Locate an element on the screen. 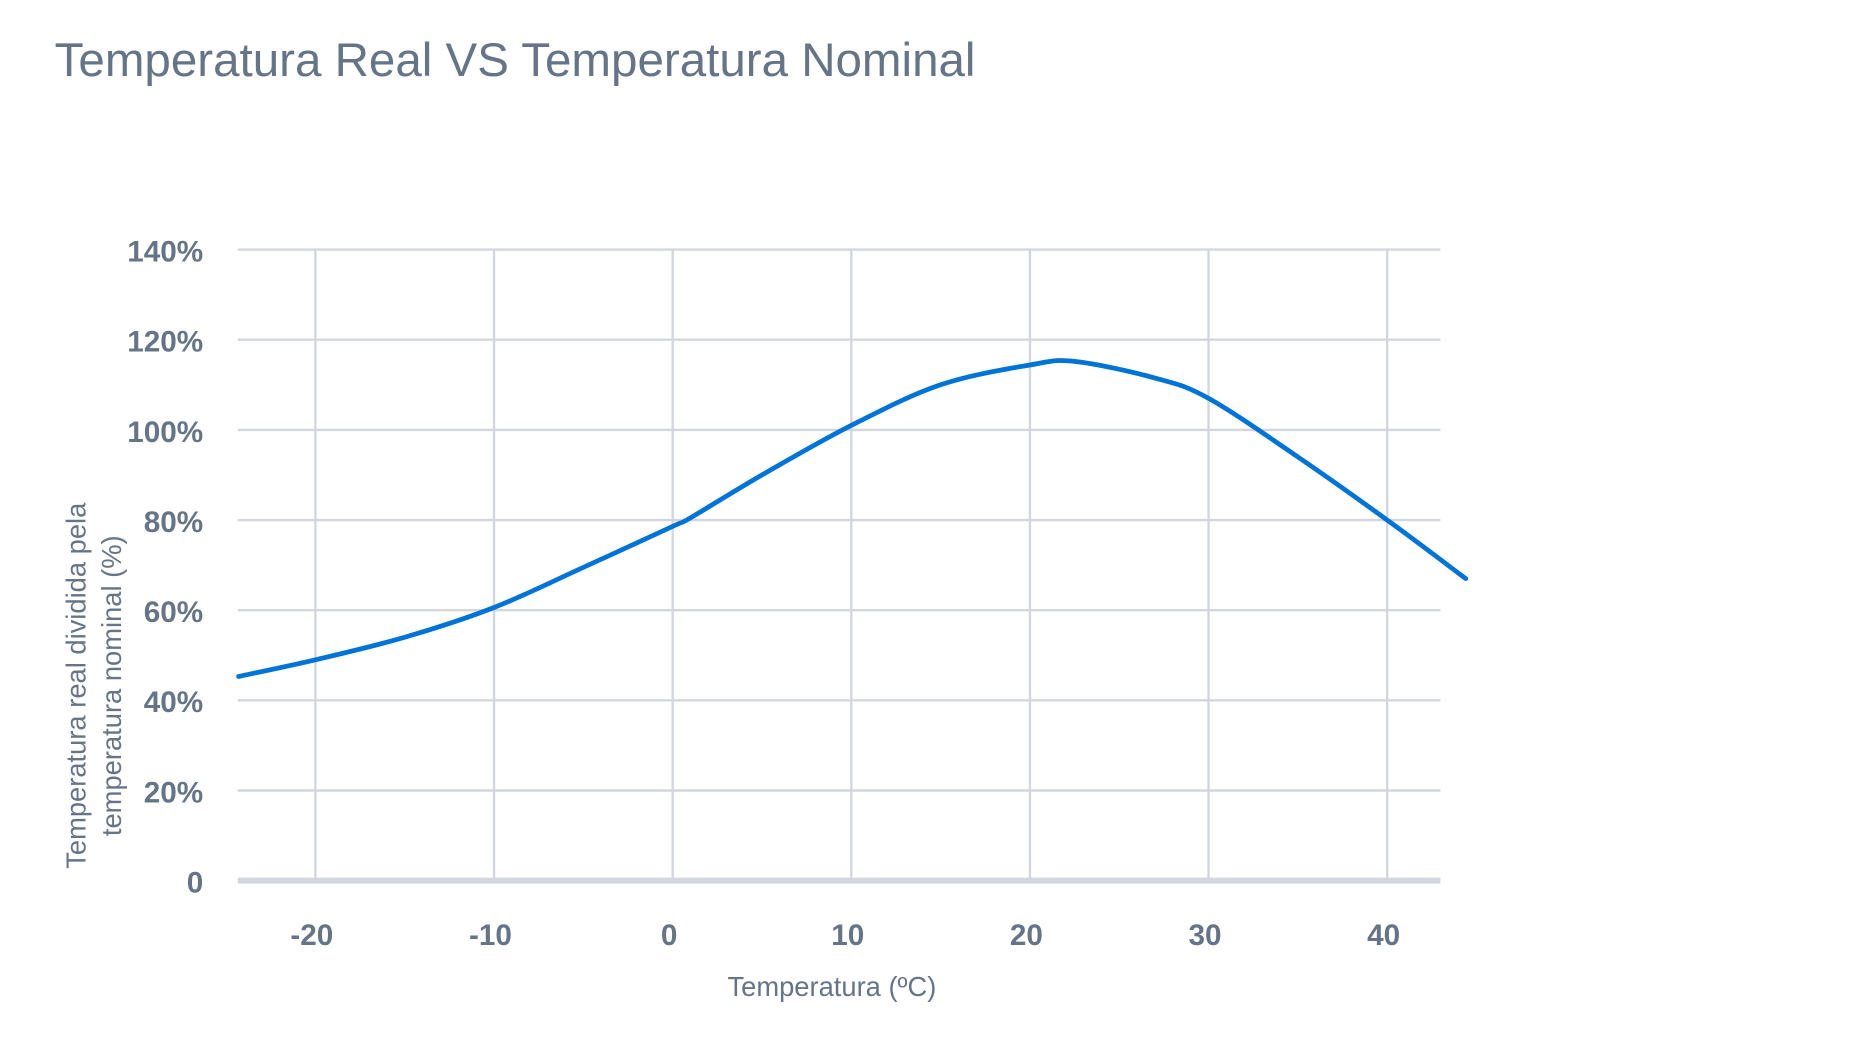 The image size is (1854, 1043). x-axis-label: Temperatura (ºC) is located at coordinates (831, 986).